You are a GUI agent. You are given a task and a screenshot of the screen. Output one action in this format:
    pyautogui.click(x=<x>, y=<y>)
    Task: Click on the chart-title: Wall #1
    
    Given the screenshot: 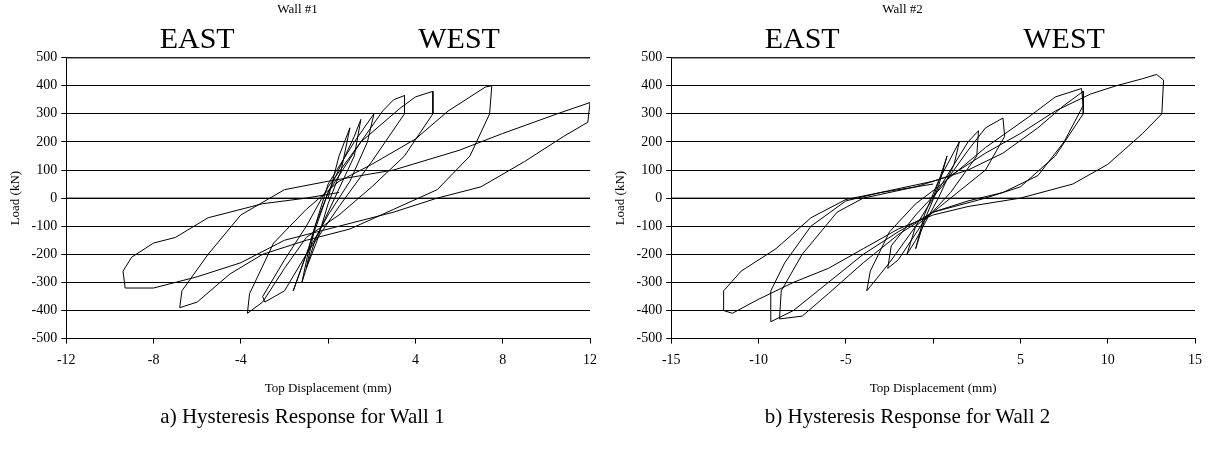 What is the action you would take?
    pyautogui.click(x=297, y=9)
    